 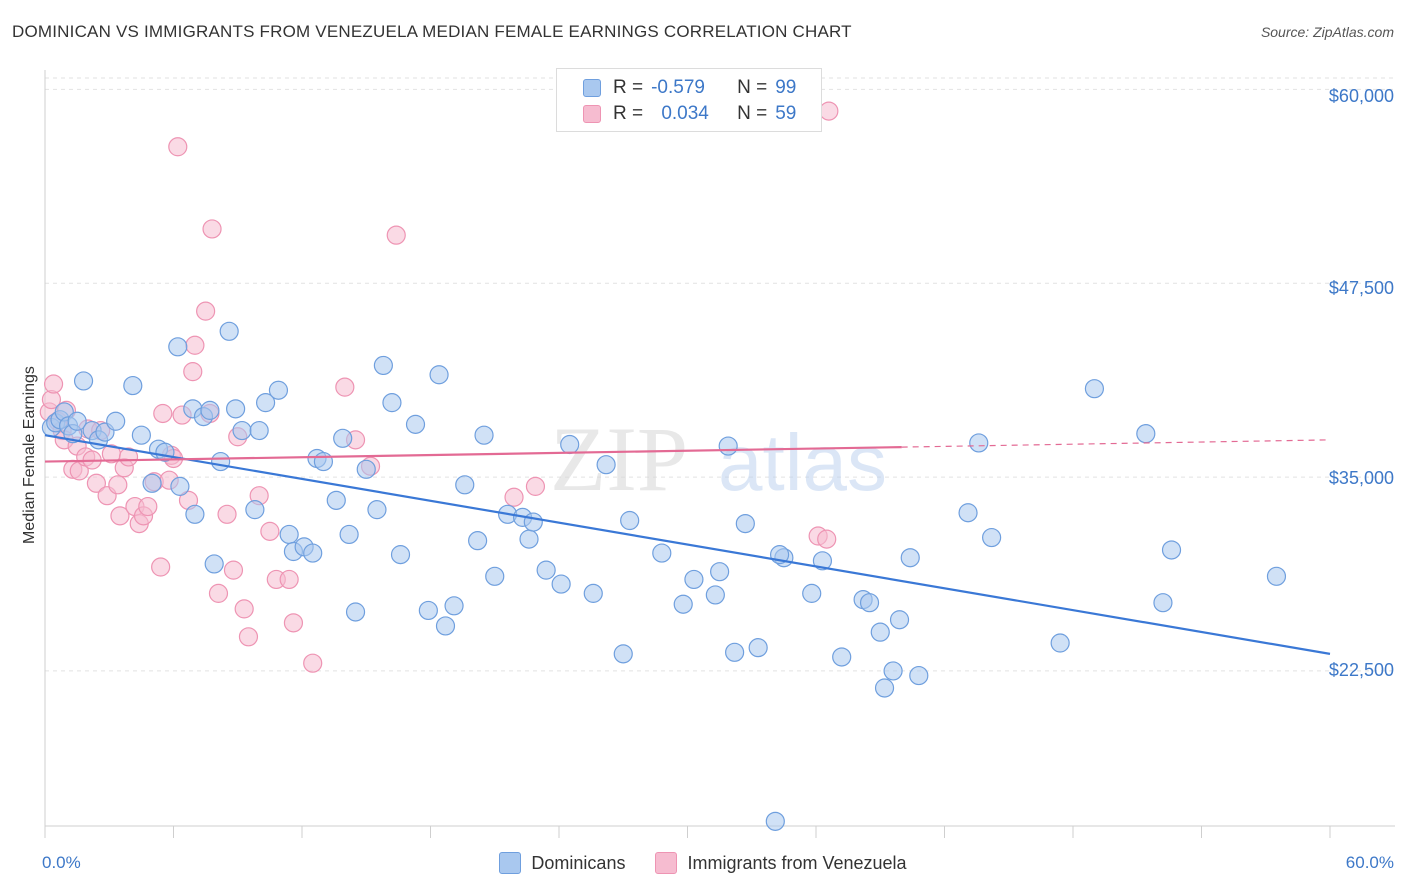 What do you see at coordinates (1361, 478) in the screenshot?
I see `y-tick-label: $35,000` at bounding box center [1361, 478].